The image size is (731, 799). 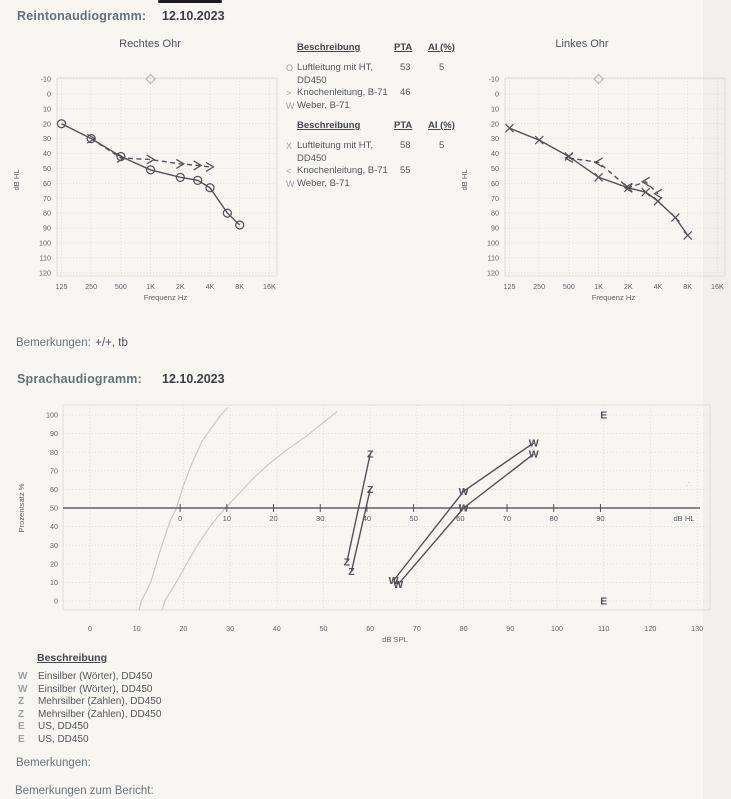 What do you see at coordinates (324, 628) in the screenshot?
I see `svg-text: 50` at bounding box center [324, 628].